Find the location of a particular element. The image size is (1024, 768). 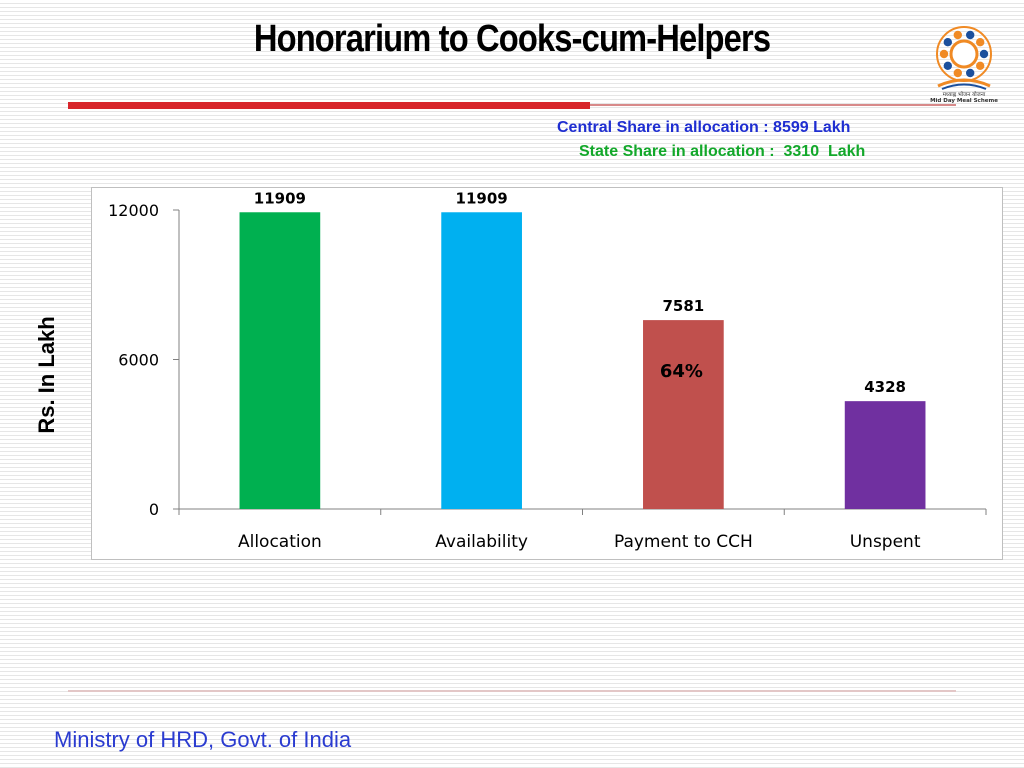

title-underline-thin is located at coordinates (773, 105).